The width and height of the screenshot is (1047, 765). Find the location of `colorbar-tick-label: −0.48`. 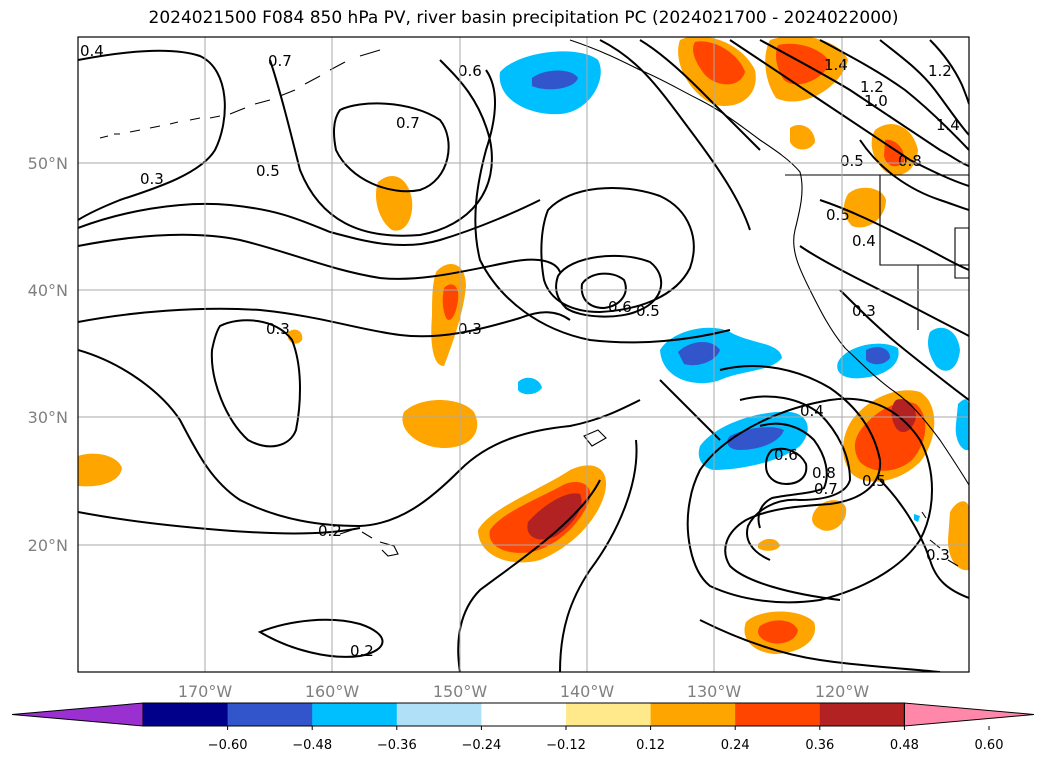

colorbar-tick-label: −0.48 is located at coordinates (312, 745).